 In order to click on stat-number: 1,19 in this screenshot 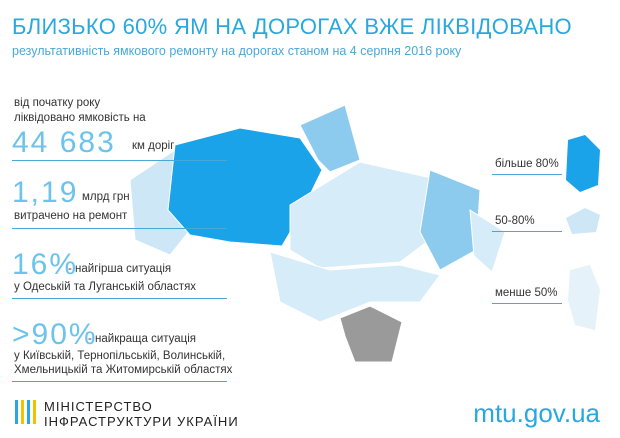, I will do `click(45, 192)`.